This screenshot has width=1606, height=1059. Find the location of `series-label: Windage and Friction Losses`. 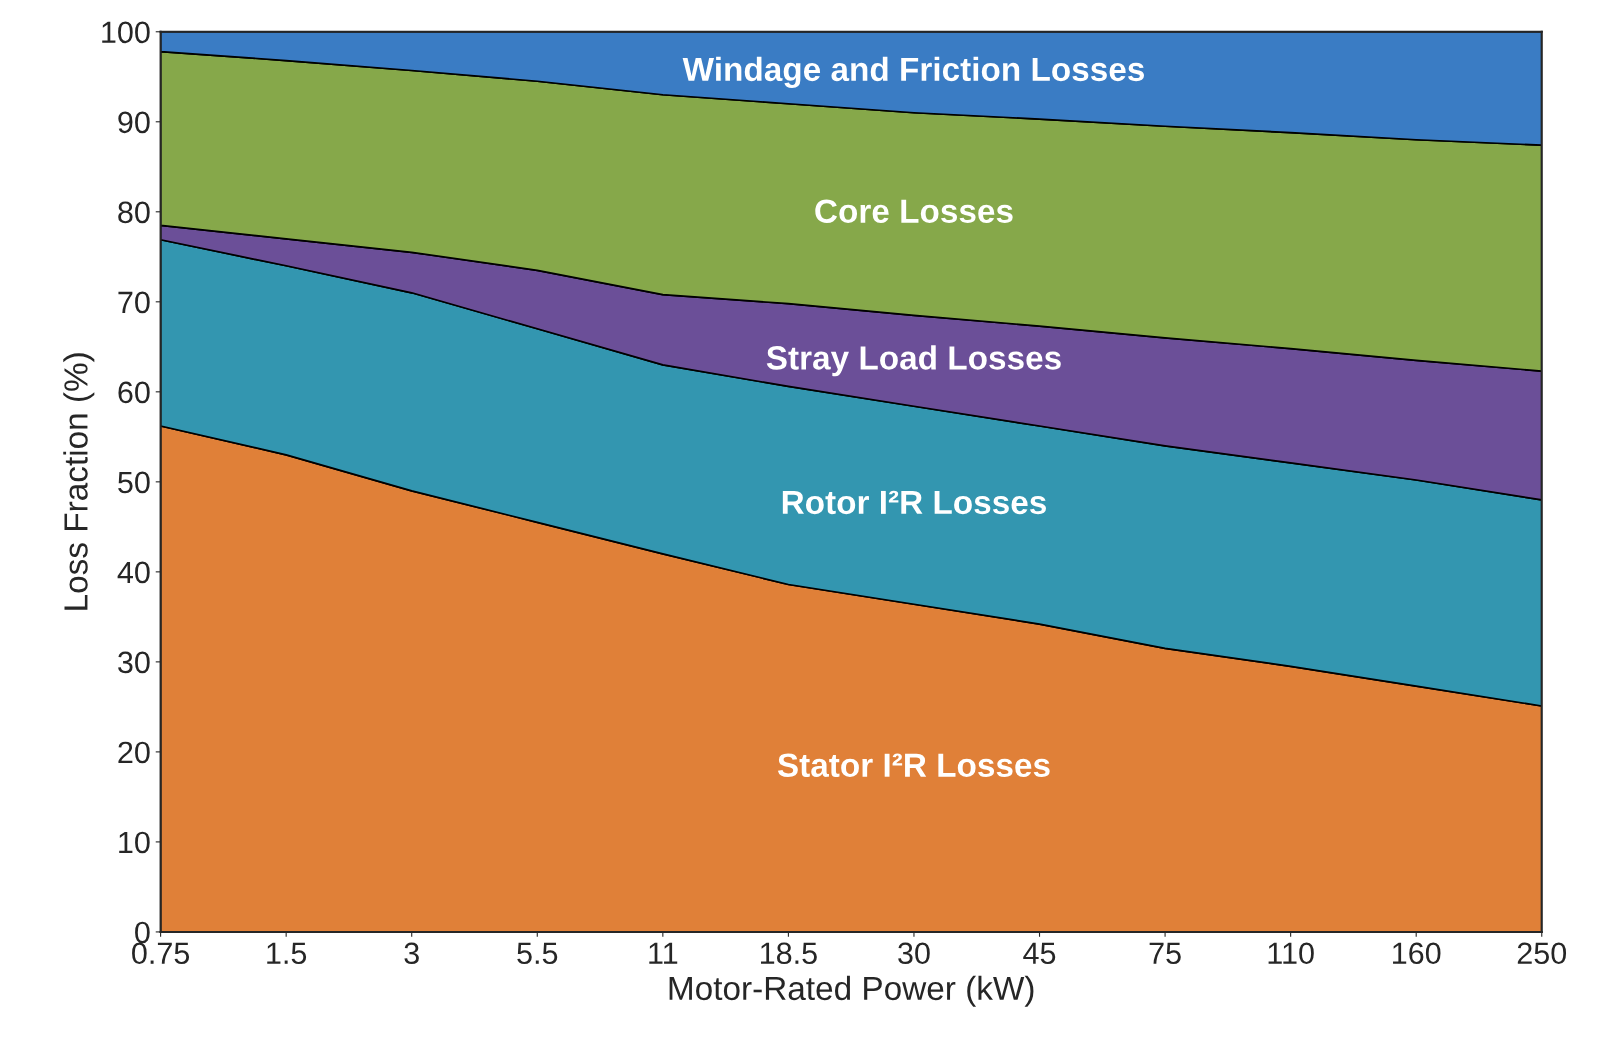

series-label: Windage and Friction Losses is located at coordinates (913, 72).